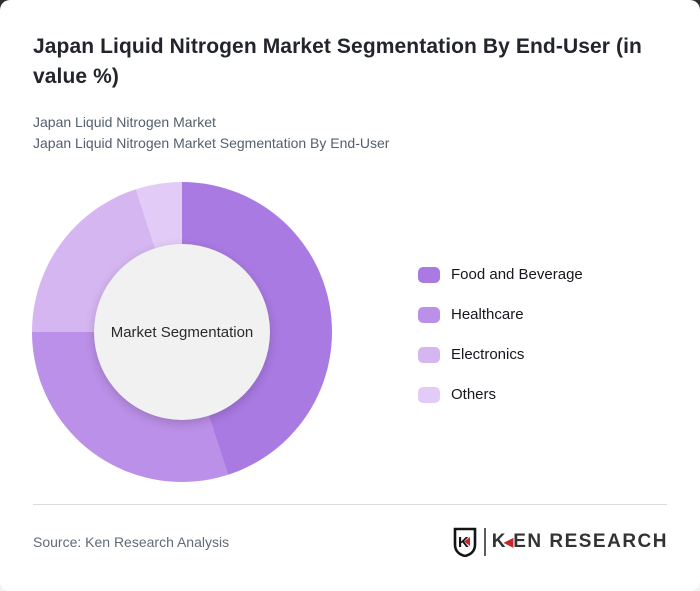 The image size is (700, 591). What do you see at coordinates (124, 122) in the screenshot?
I see `subtitle-line-1: Japan Liquid Nitrogen Market` at bounding box center [124, 122].